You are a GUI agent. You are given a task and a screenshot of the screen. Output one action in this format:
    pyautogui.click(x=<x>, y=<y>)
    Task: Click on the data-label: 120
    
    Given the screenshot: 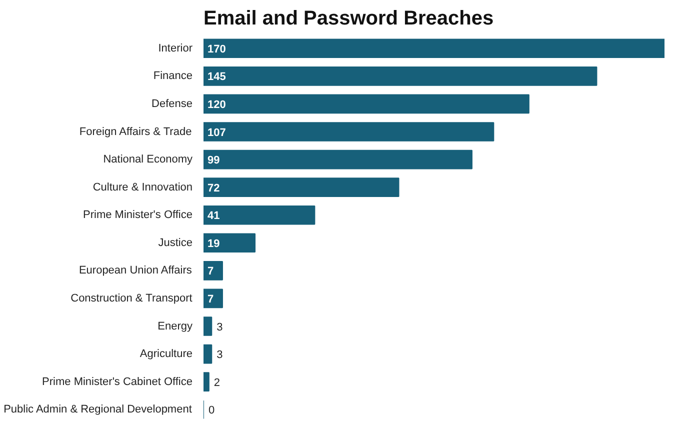 What is the action you would take?
    pyautogui.click(x=217, y=104)
    